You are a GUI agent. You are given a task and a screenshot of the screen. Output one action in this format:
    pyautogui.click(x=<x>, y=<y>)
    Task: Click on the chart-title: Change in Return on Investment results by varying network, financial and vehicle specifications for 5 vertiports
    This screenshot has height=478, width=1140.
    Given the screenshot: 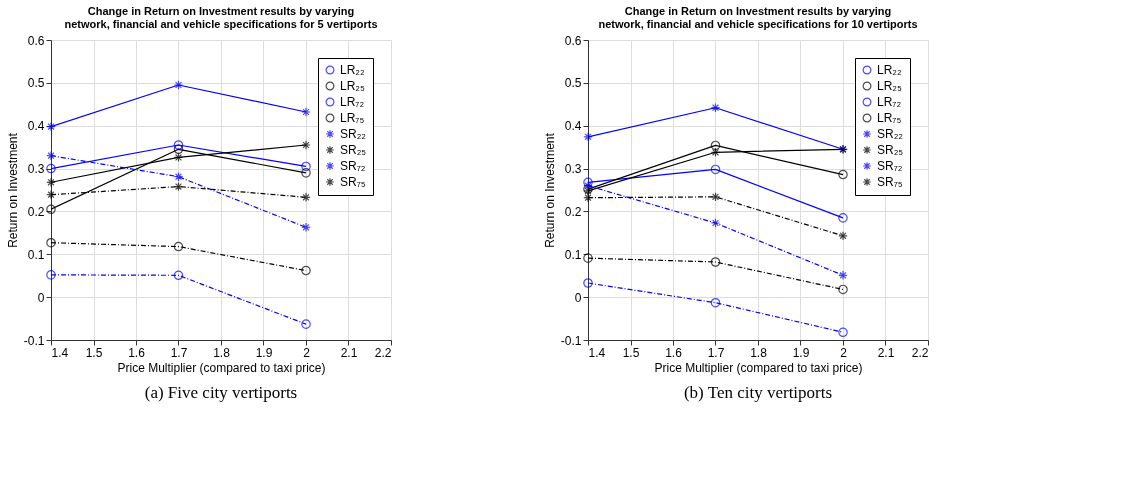 What is the action you would take?
    pyautogui.click(x=221, y=17)
    